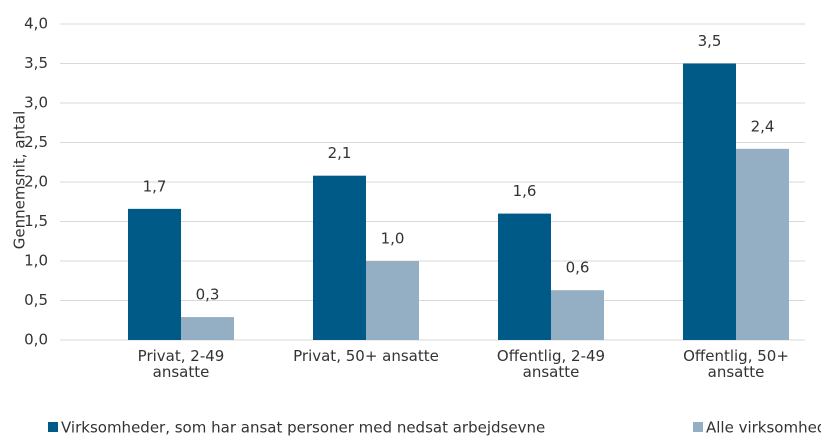  I want to click on data-label: 0,3, so click(208, 295).